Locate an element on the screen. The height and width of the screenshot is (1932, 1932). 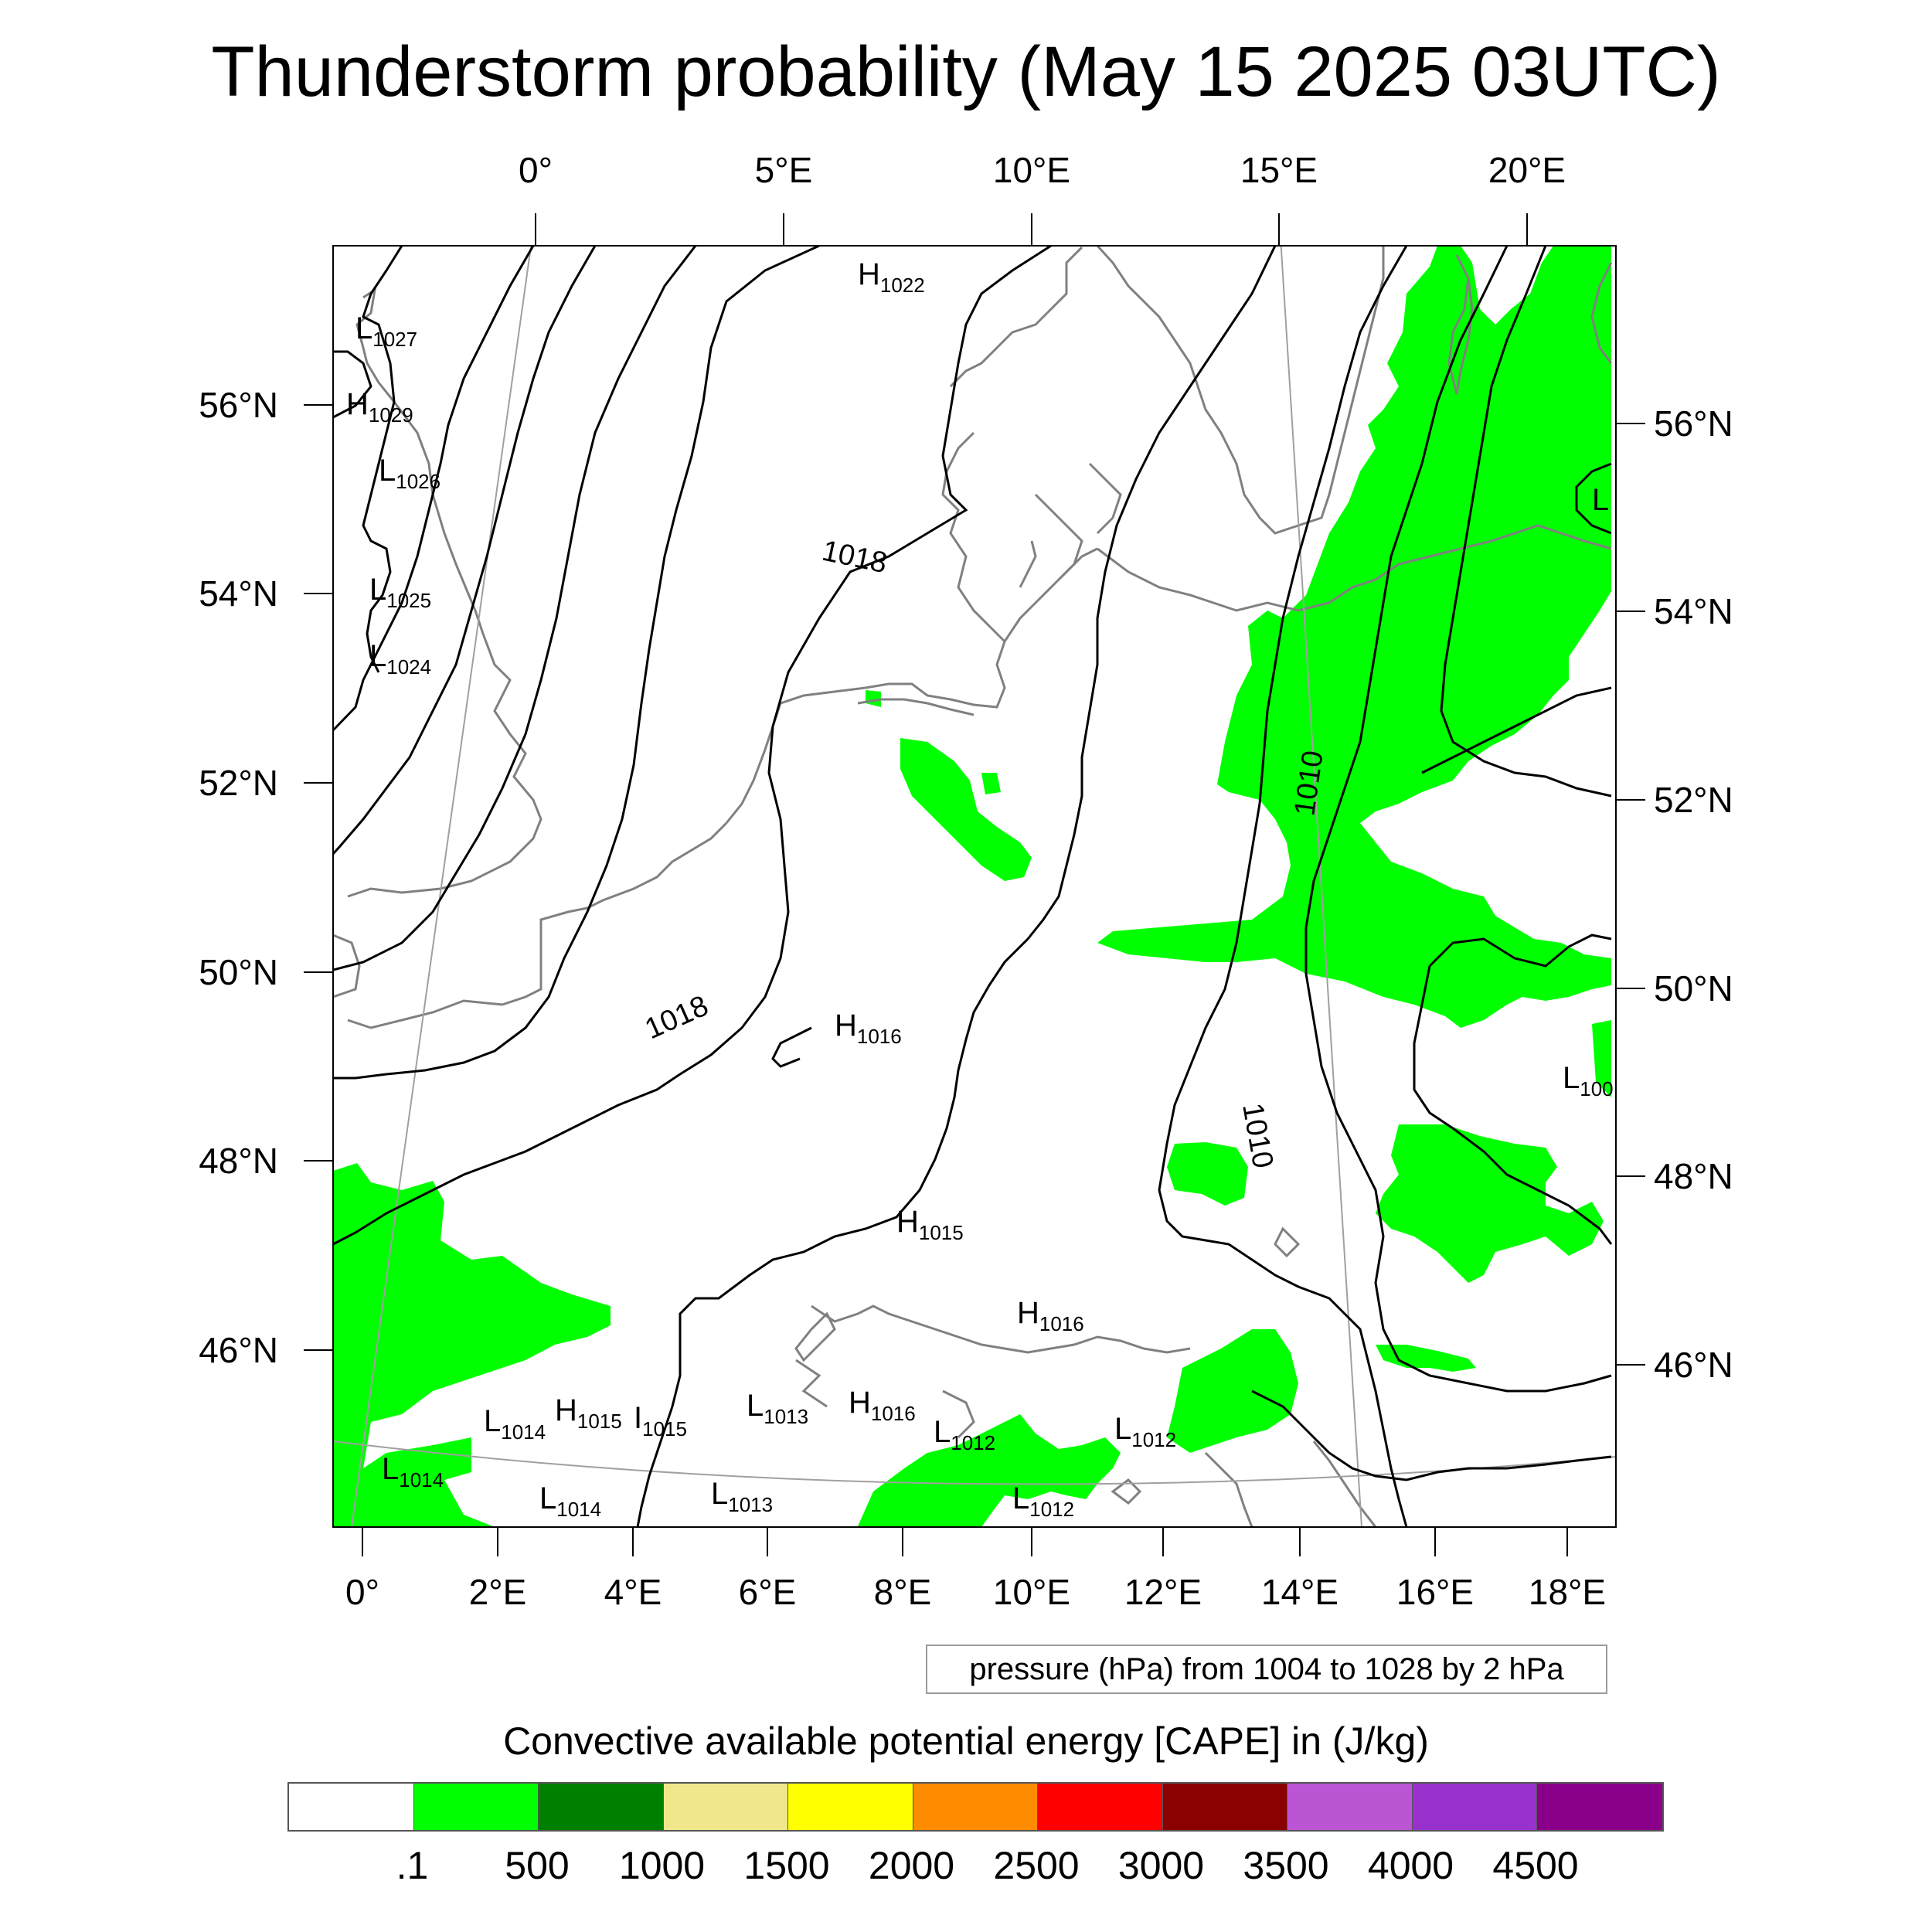
bottom-tick-label: 4°E is located at coordinates (633, 1592).